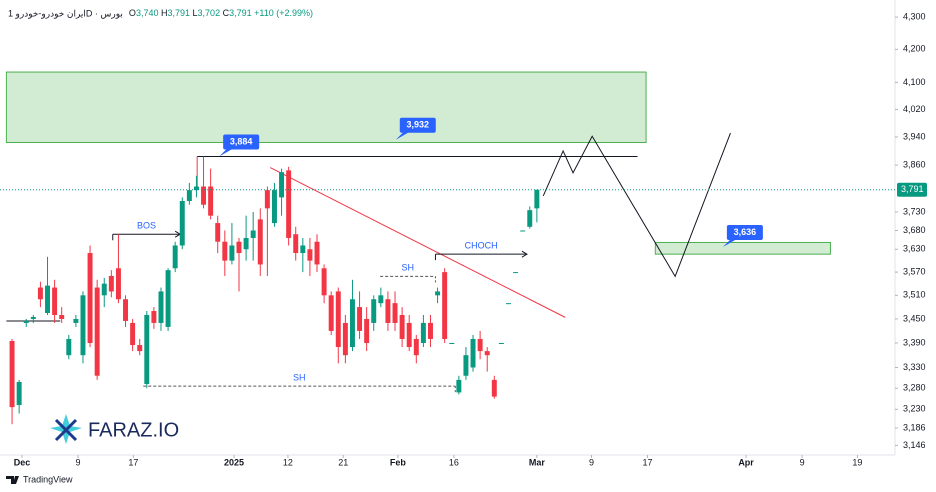 Image resolution: width=936 pixels, height=492 pixels. I want to click on change: +110 (+2.99%), so click(283, 13).